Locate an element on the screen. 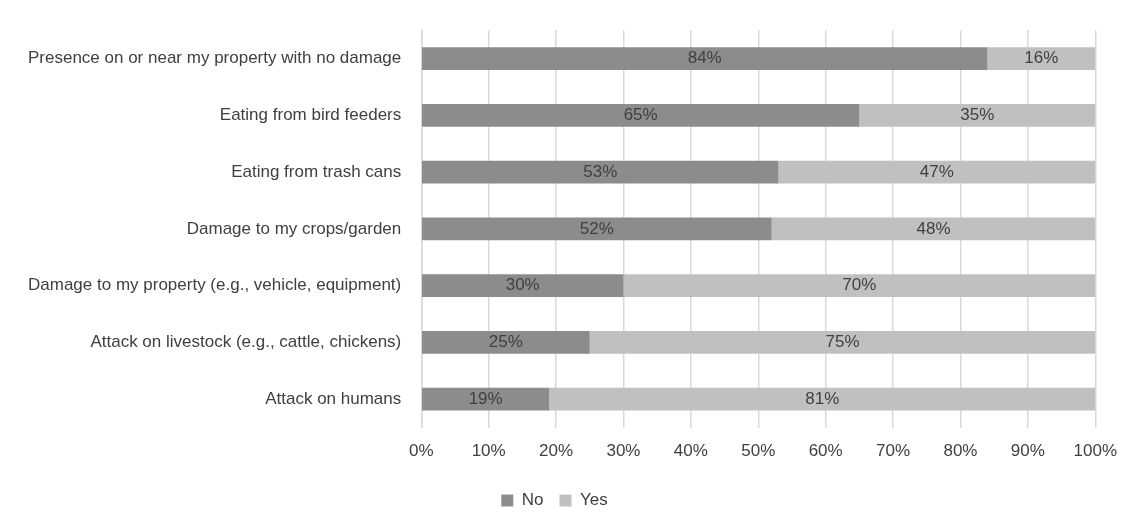 The height and width of the screenshot is (519, 1131). x-tick-label: 0% is located at coordinates (421, 451).